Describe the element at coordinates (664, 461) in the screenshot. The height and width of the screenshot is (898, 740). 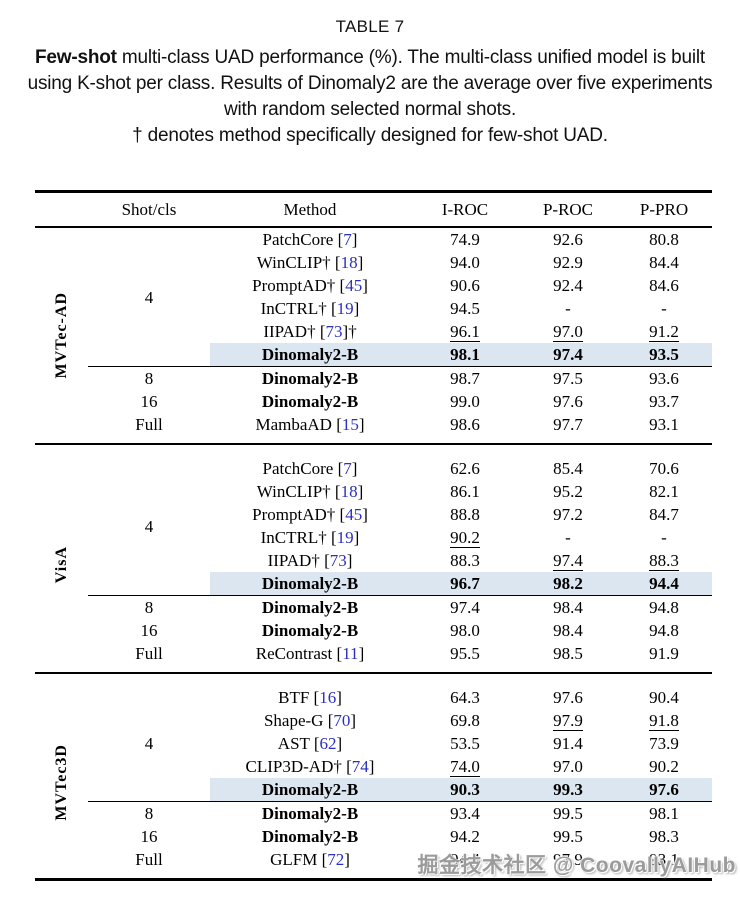
I see `value-cell: 70.6` at that location.